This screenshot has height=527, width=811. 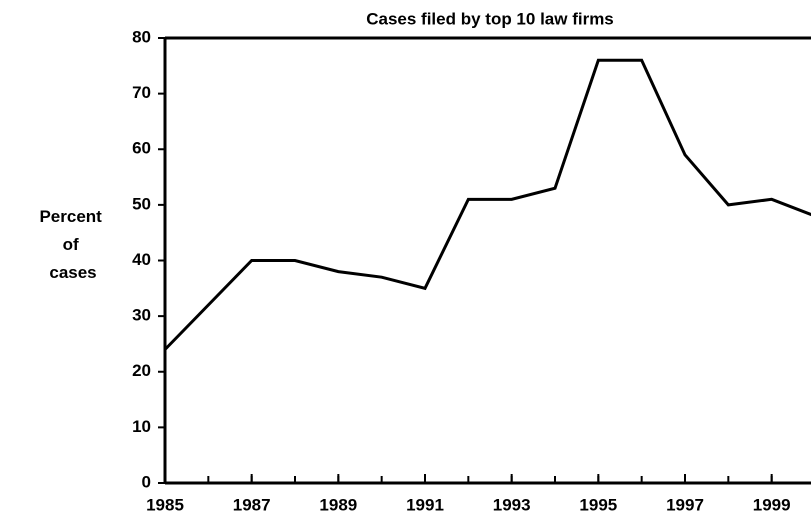 I want to click on y-axis-label: Percent of cases, so click(x=72, y=244).